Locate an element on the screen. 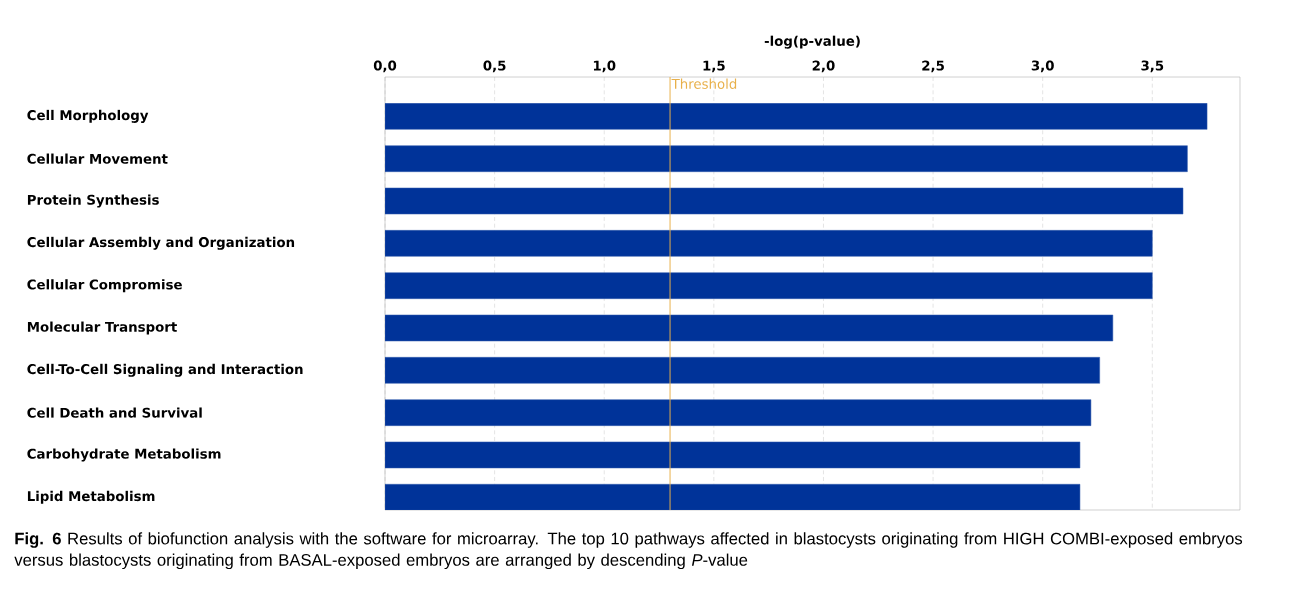 The height and width of the screenshot is (607, 1290). y-tick-label: Protein Synthesis is located at coordinates (93, 201).